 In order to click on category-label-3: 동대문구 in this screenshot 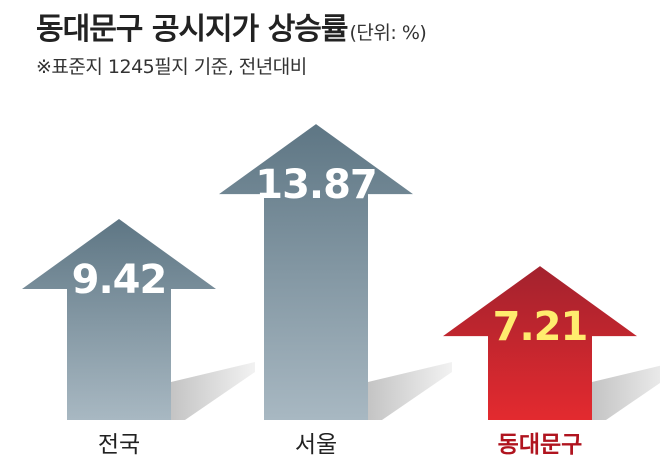, I will do `click(540, 445)`.